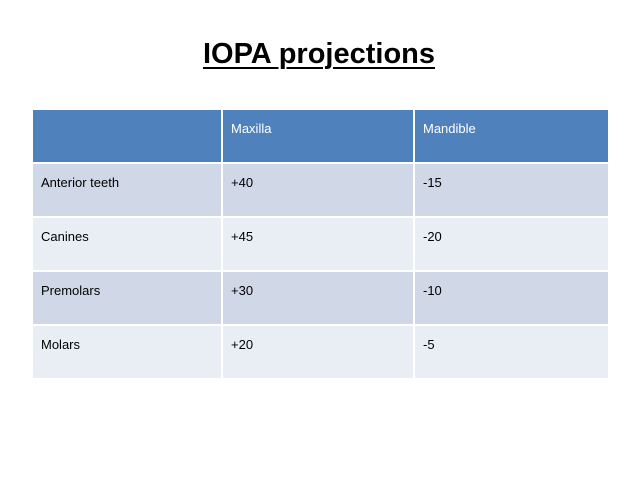 The image size is (638, 479). What do you see at coordinates (511, 352) in the screenshot?
I see `mandible-angle: -5` at bounding box center [511, 352].